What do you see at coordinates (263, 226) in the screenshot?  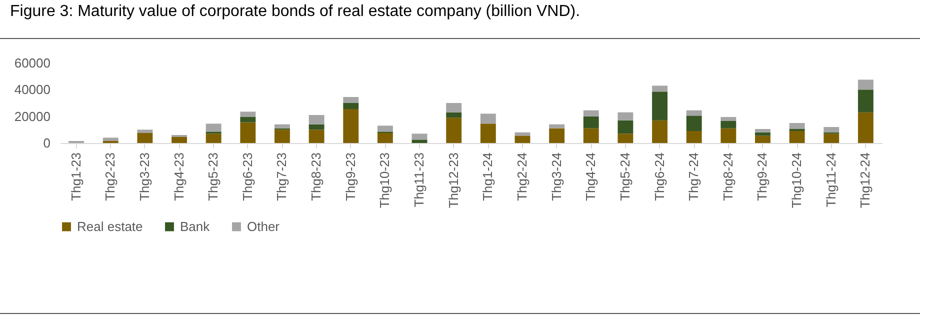 I see `legend-label: Other` at bounding box center [263, 226].